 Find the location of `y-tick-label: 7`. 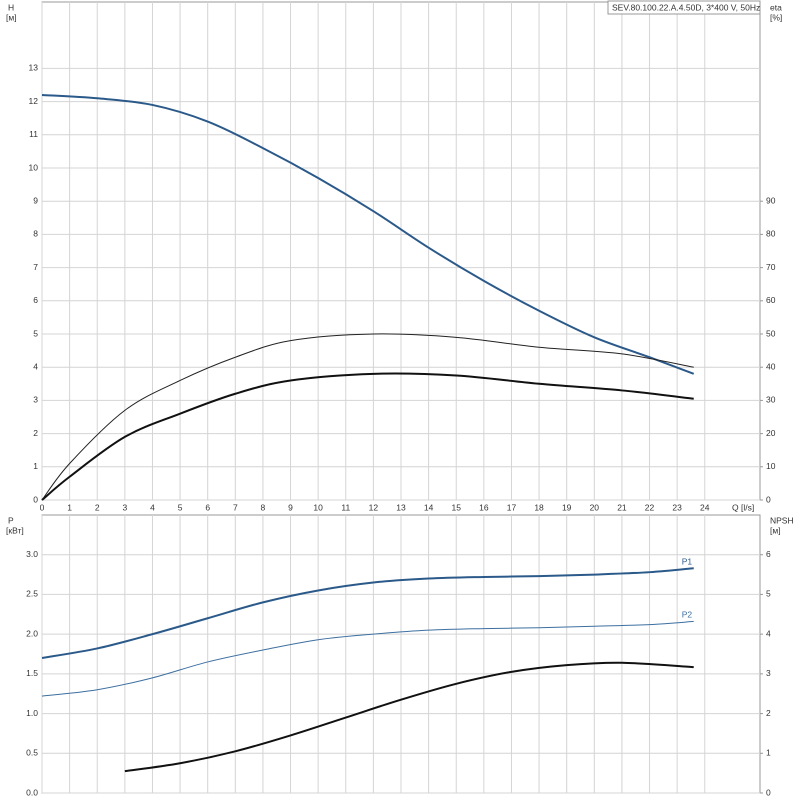

y-tick-label: 7 is located at coordinates (35, 267).